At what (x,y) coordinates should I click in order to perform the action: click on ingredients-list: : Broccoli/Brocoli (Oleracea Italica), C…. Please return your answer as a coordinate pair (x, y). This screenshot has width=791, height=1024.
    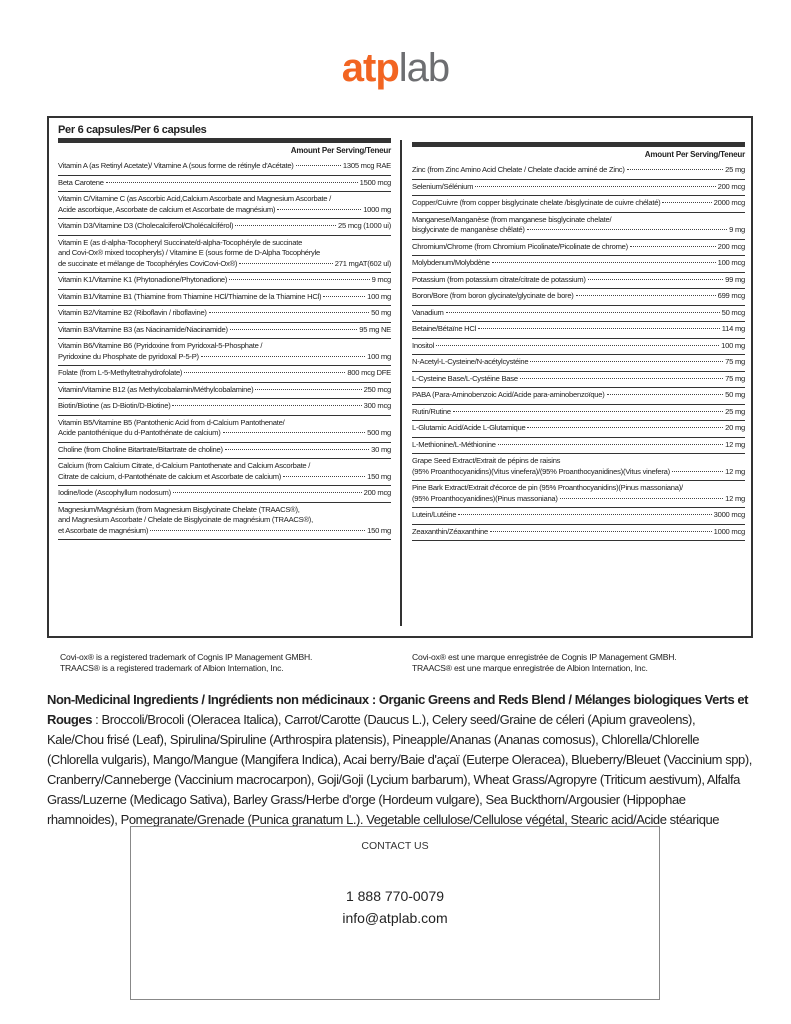
    Looking at the image, I should click on (399, 769).